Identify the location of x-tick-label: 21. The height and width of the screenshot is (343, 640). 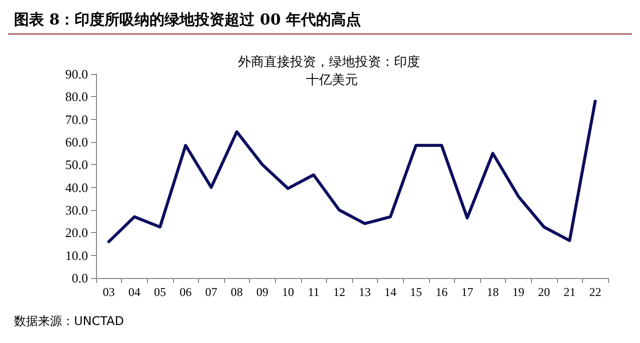
(570, 292).